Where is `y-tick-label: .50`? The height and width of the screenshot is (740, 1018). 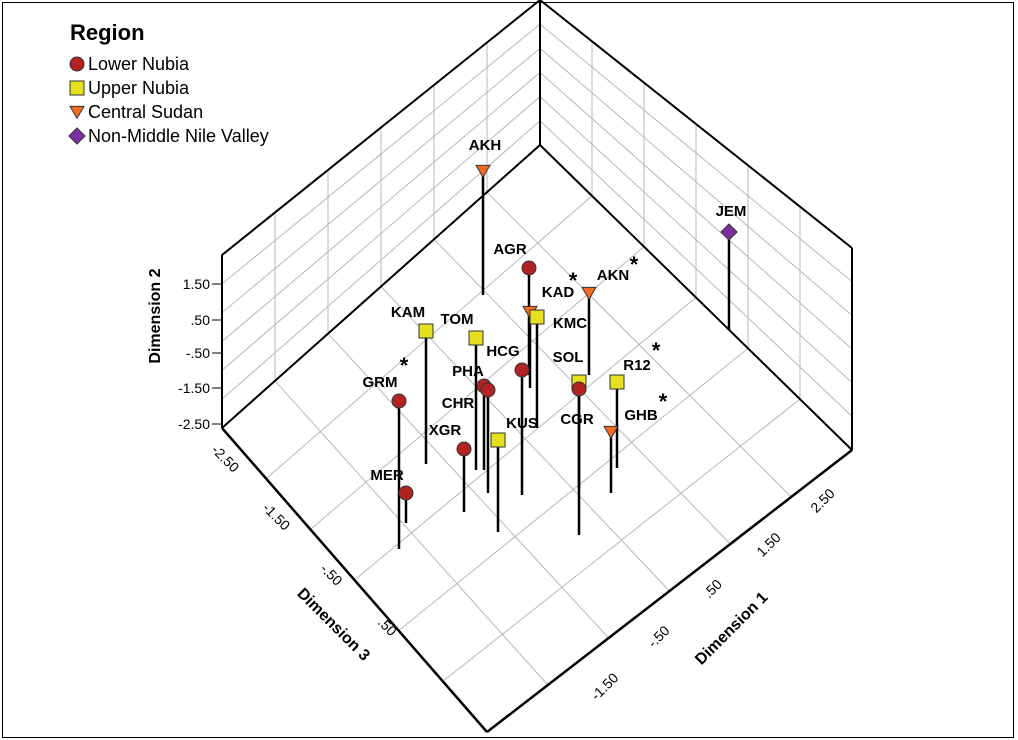 y-tick-label: .50 is located at coordinates (201, 320).